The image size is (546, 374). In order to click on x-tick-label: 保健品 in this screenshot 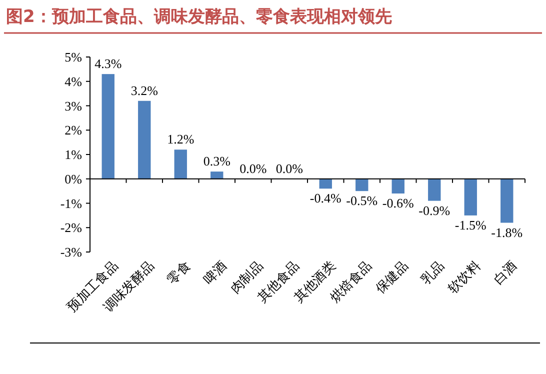, I will do `click(392, 277)`.